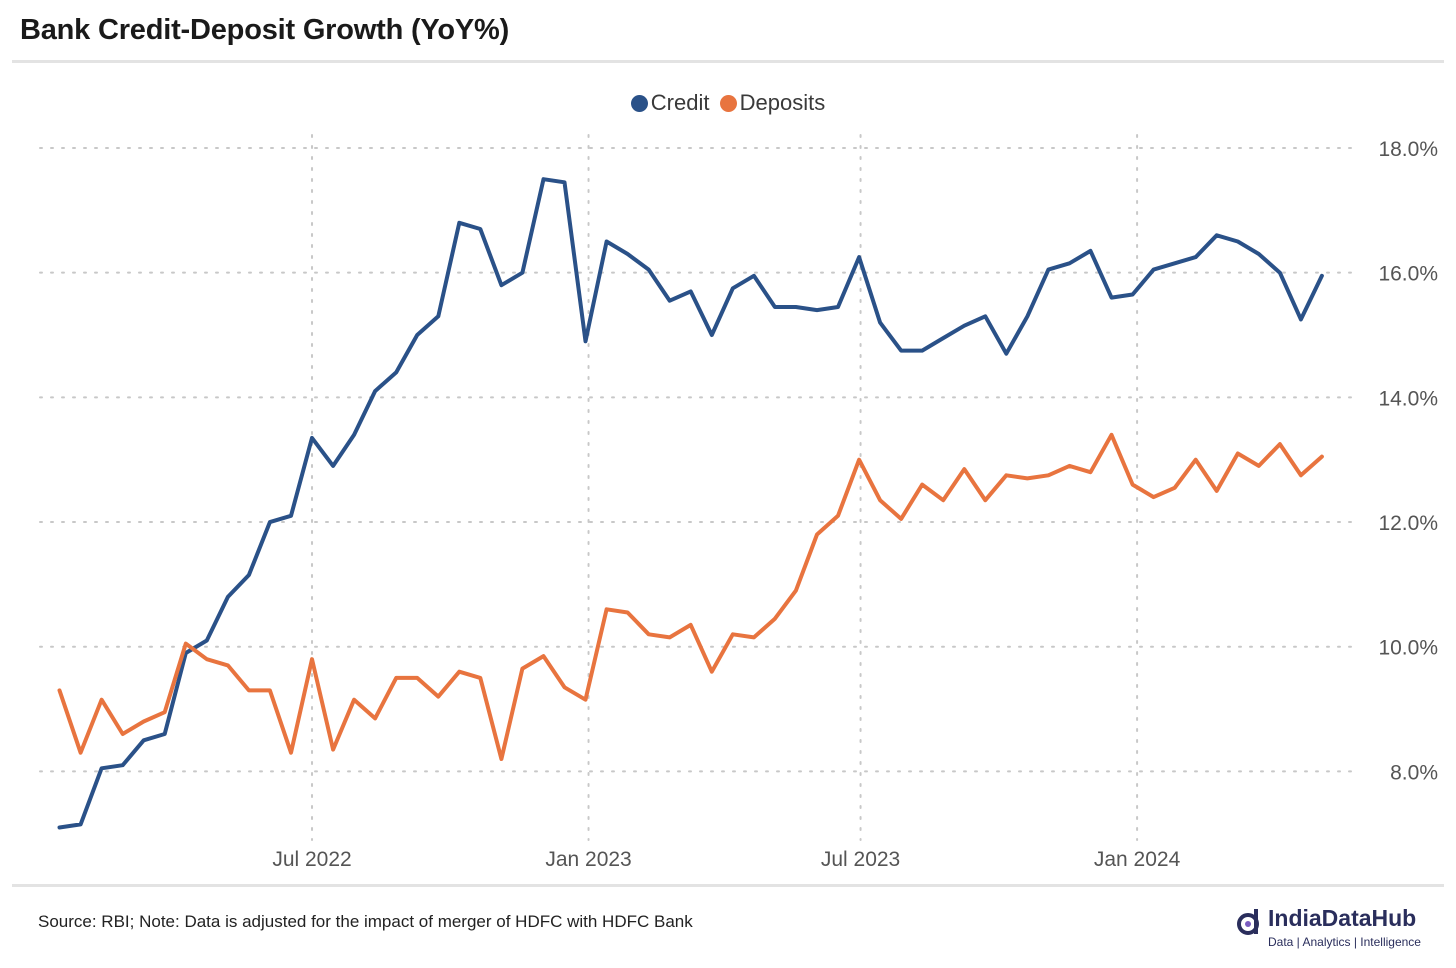  What do you see at coordinates (639, 103) in the screenshot?
I see `legend-marker-credit` at bounding box center [639, 103].